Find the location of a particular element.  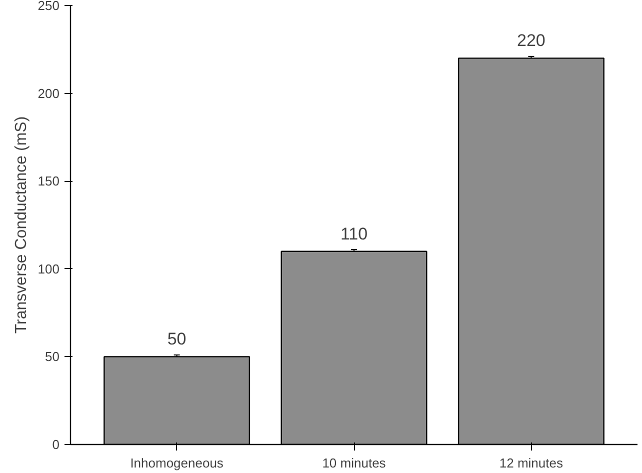

x-tick-label: 12 minutes is located at coordinates (531, 463).